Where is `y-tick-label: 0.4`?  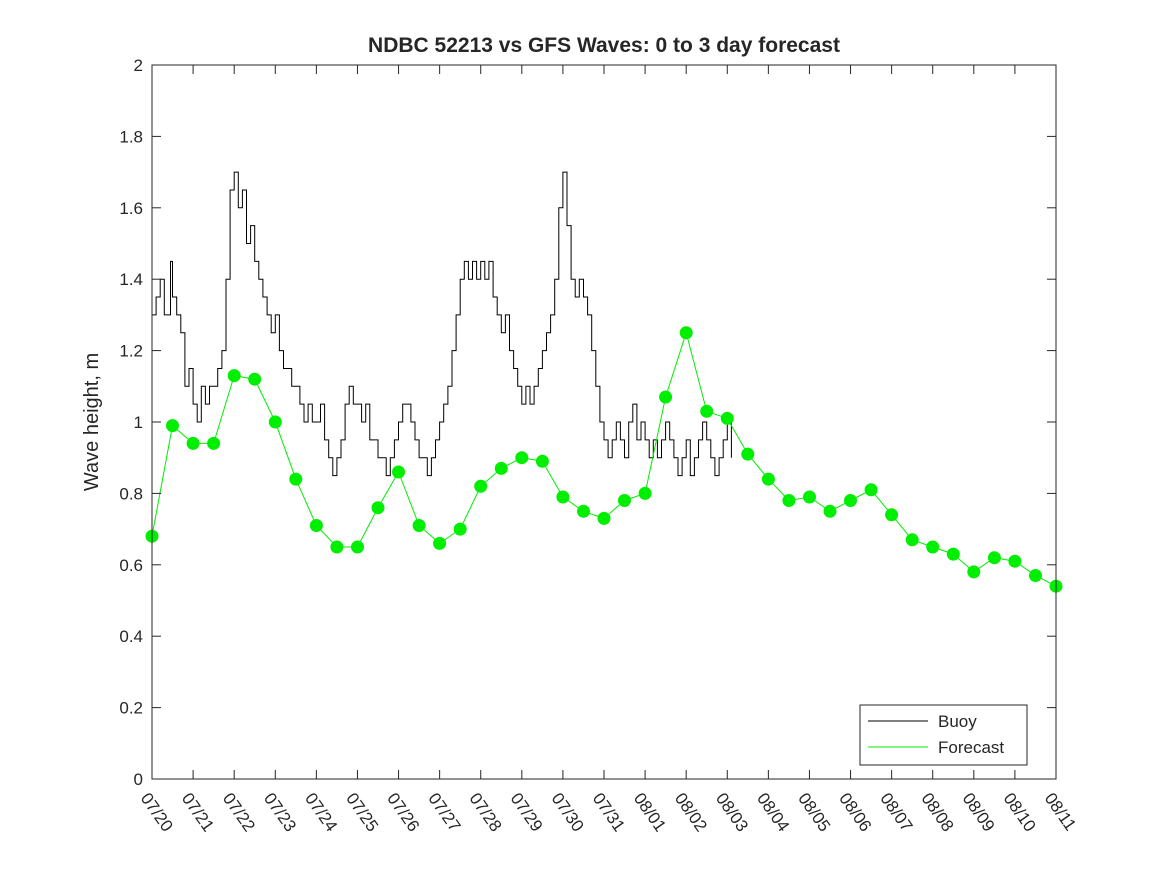 y-tick-label: 0.4 is located at coordinates (131, 636).